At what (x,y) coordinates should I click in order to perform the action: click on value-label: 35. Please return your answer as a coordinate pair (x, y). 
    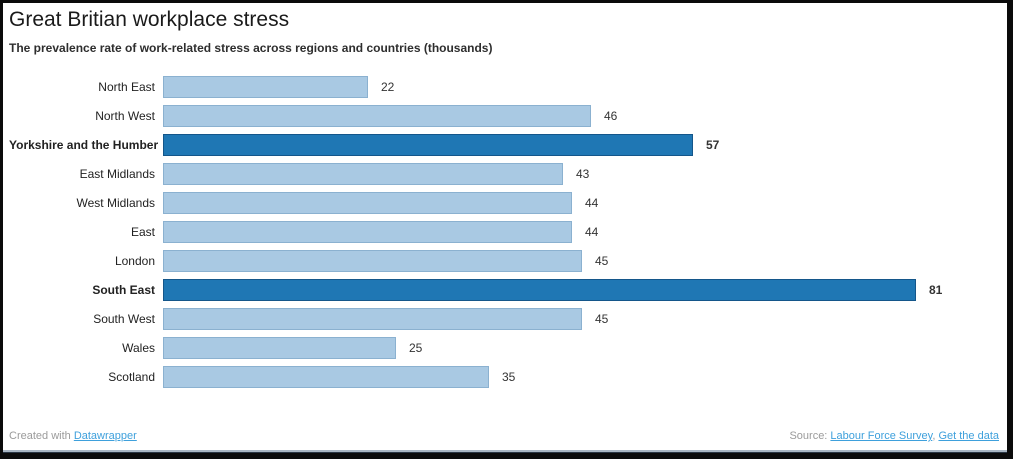
    Looking at the image, I should click on (509, 377).